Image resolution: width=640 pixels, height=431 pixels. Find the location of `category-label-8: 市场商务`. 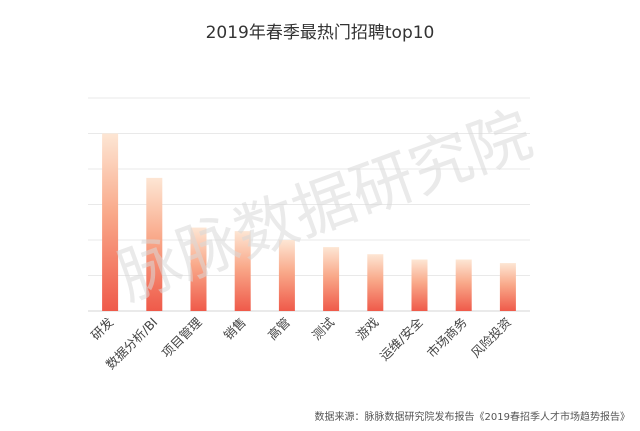

category-label-8: 市场商务 is located at coordinates (447, 338).